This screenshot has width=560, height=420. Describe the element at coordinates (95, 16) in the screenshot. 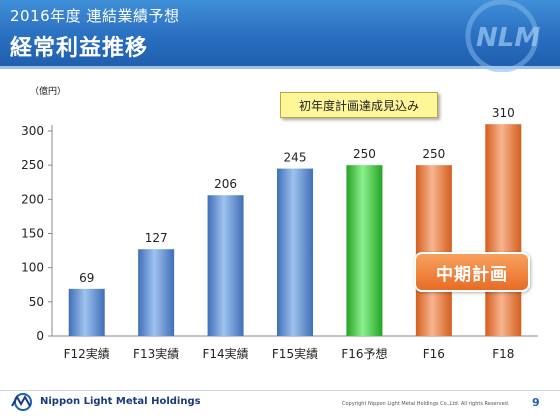

I see `slide-subtitle: 2016年度 連結業績予想` at that location.